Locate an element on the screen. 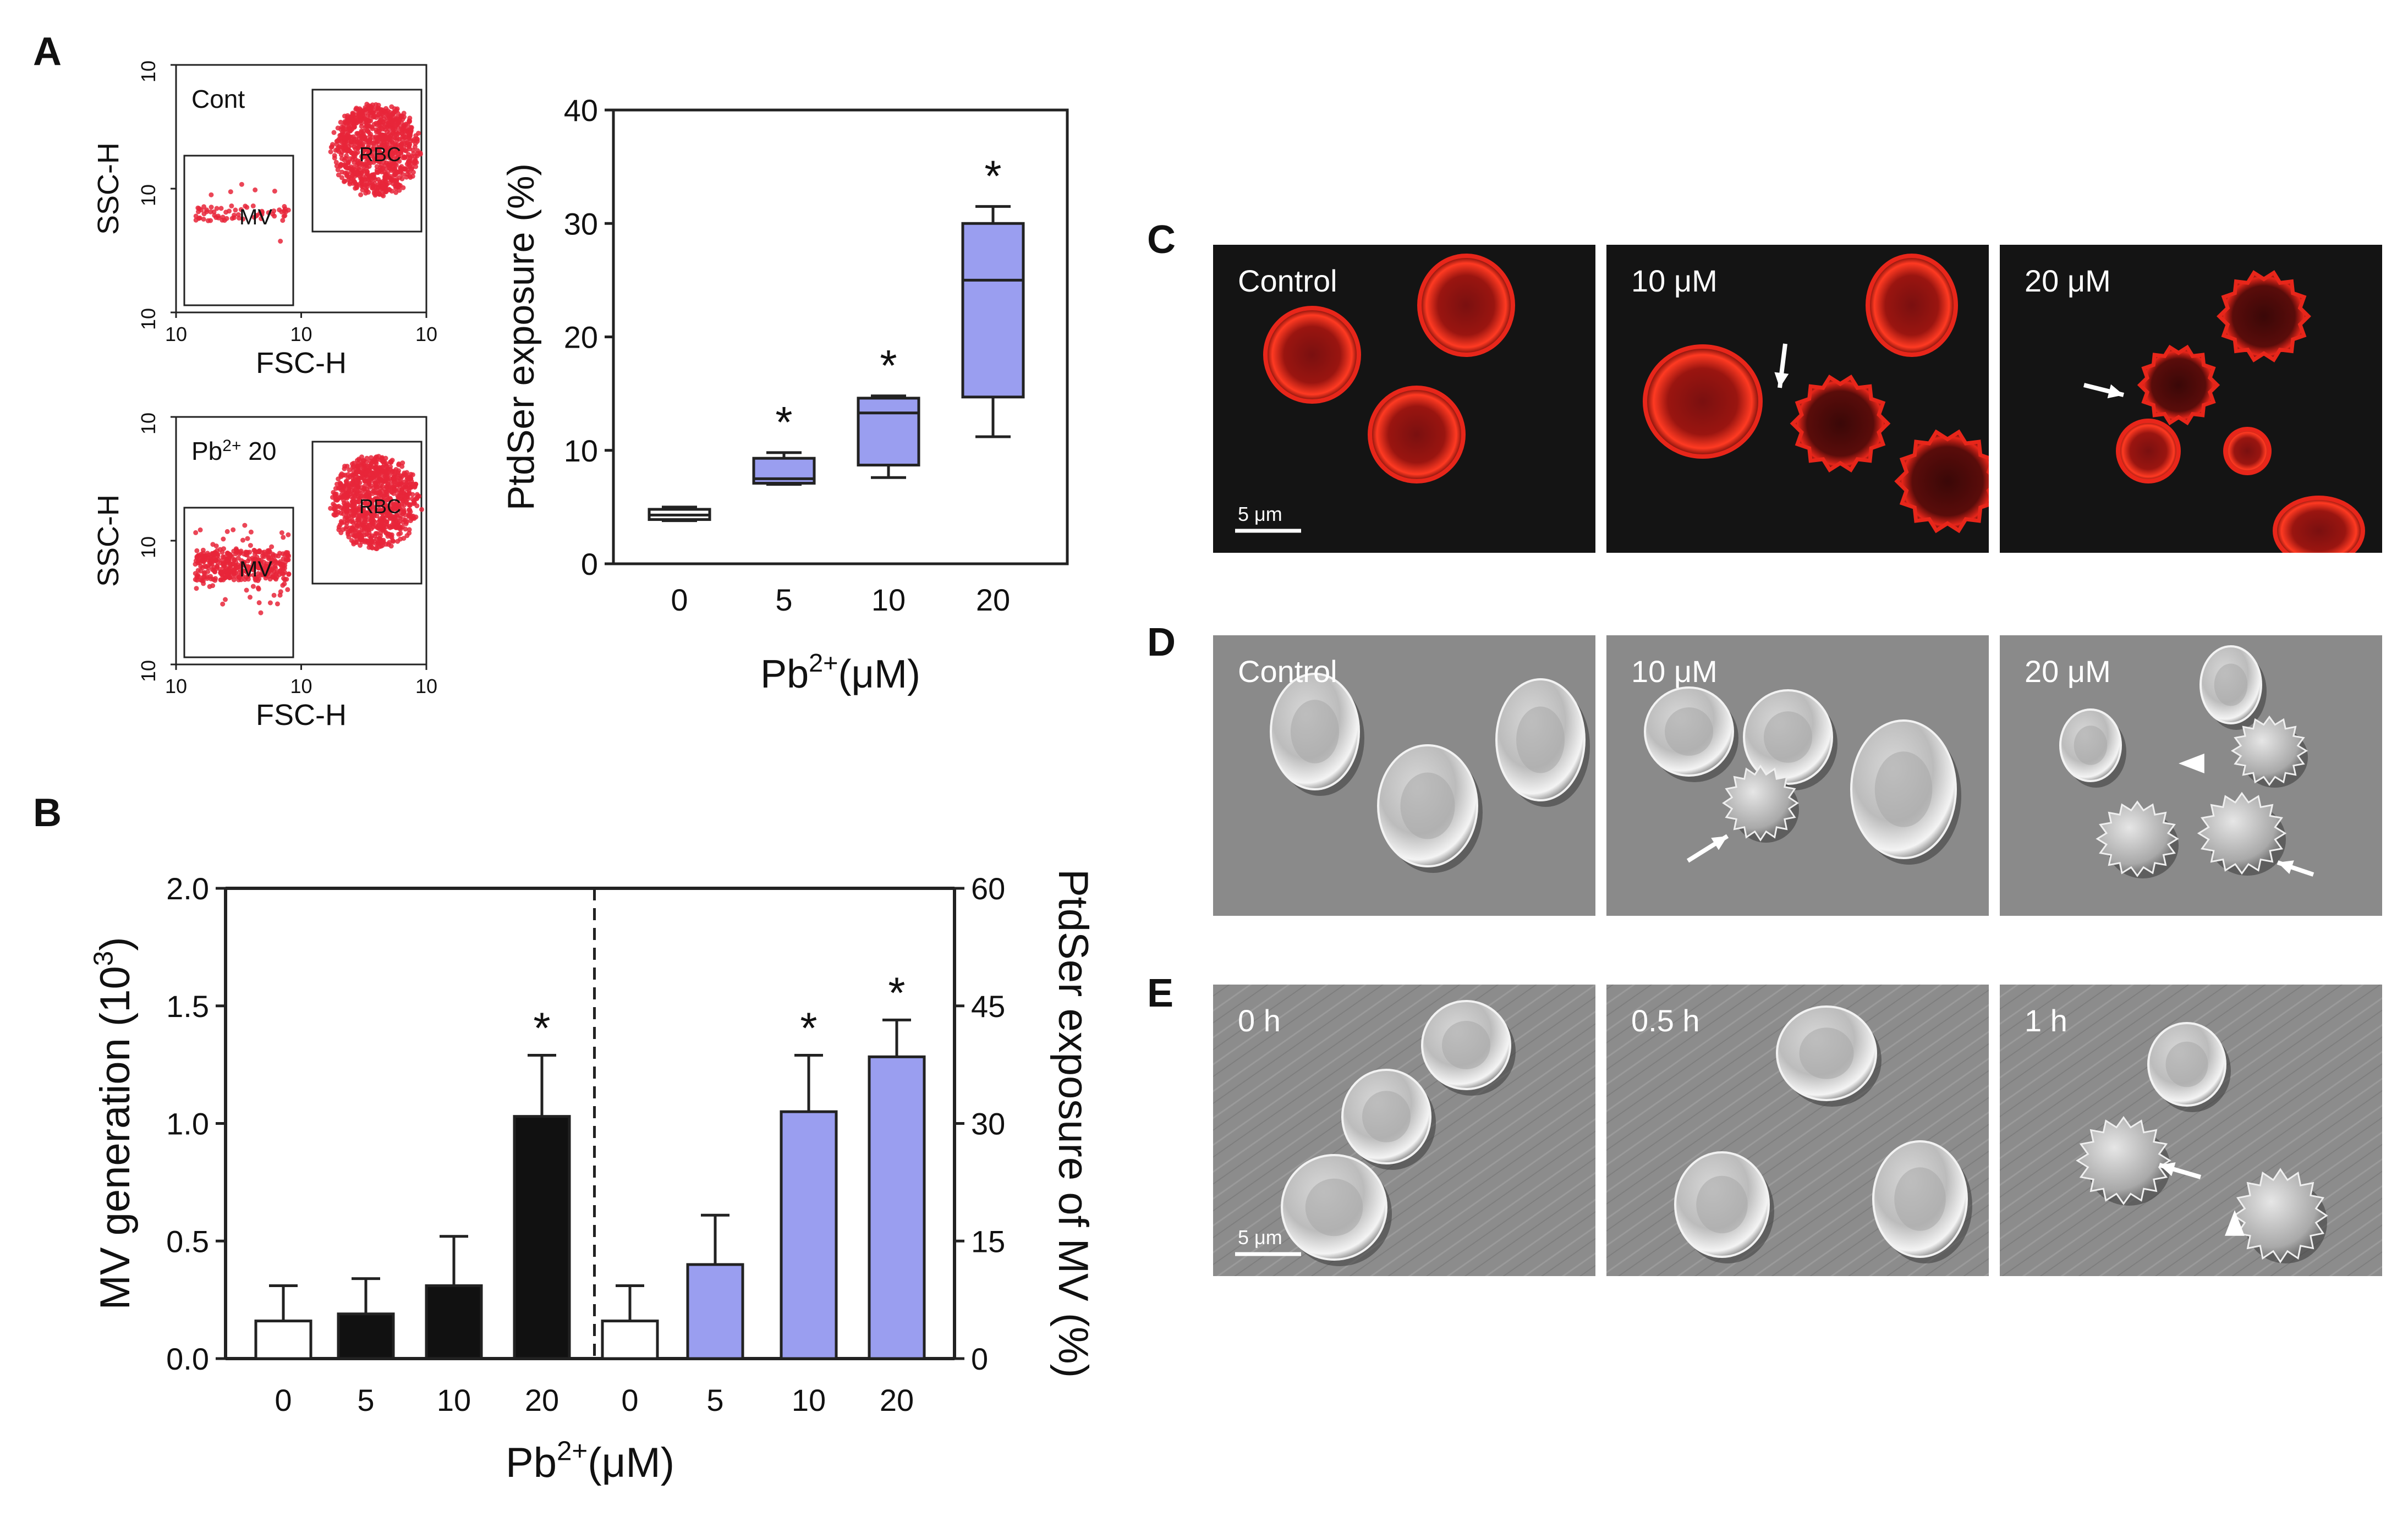 The width and height of the screenshot is (2408, 1517). condition-label: 10 μM is located at coordinates (1675, 280).